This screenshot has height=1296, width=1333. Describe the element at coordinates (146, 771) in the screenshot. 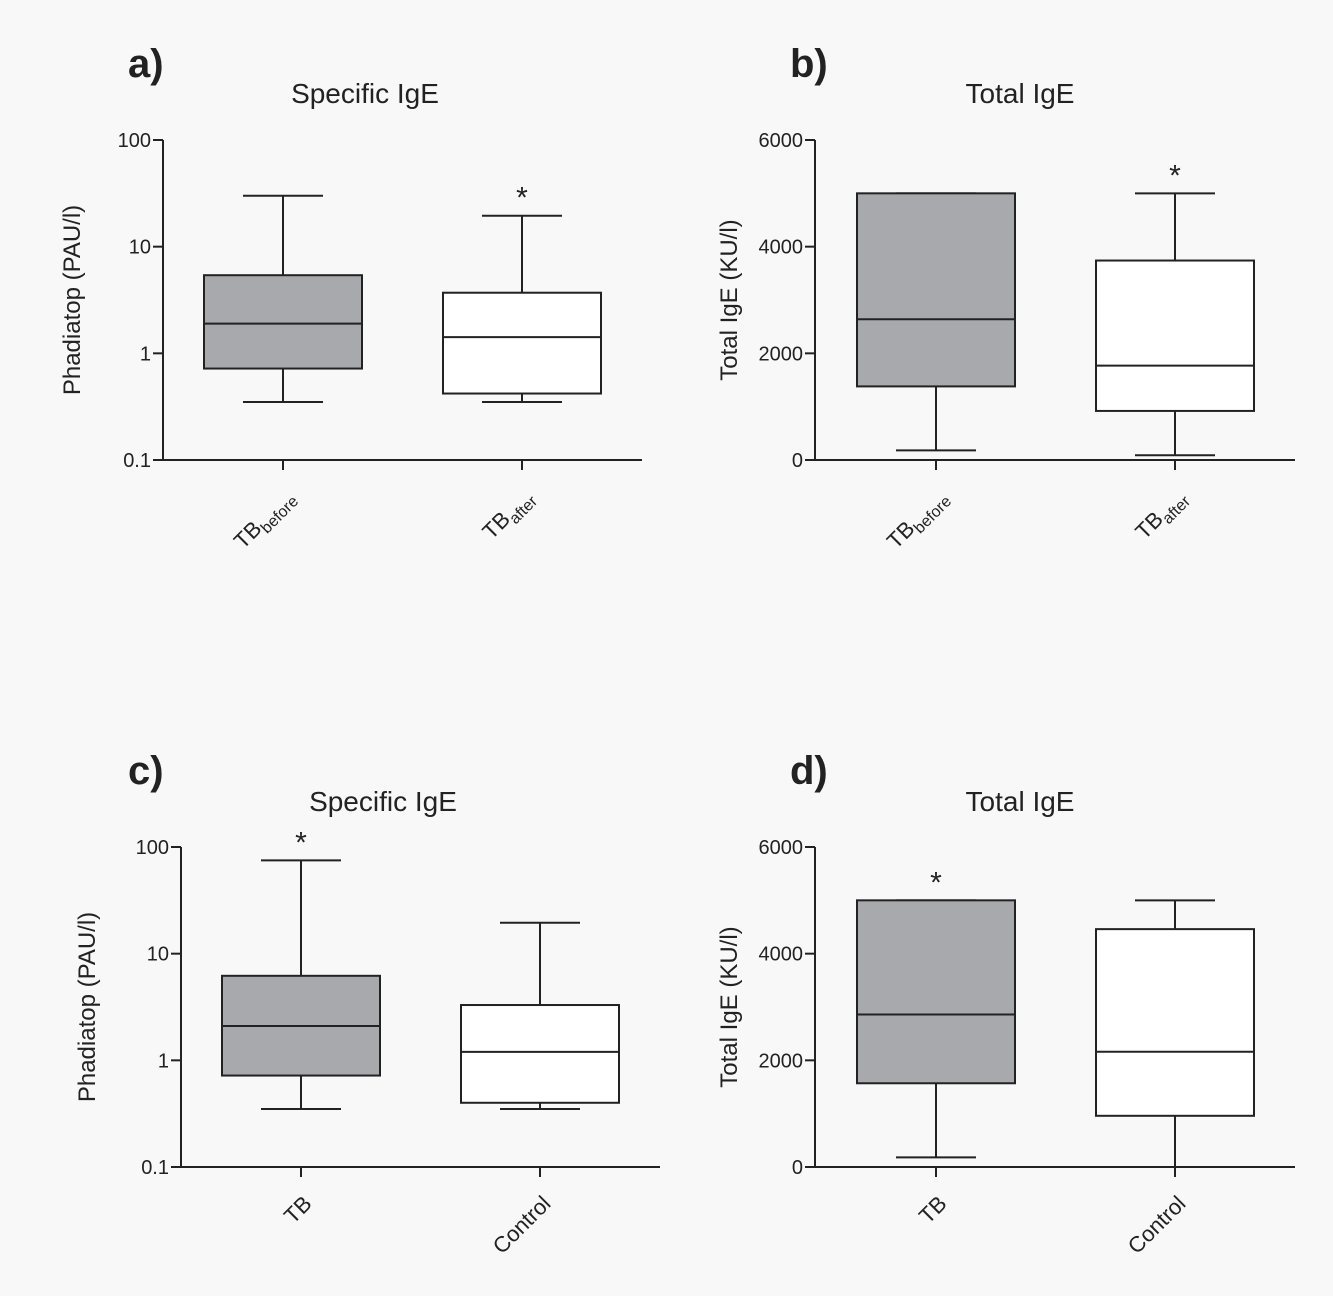

I see `panel-letter: c)` at that location.